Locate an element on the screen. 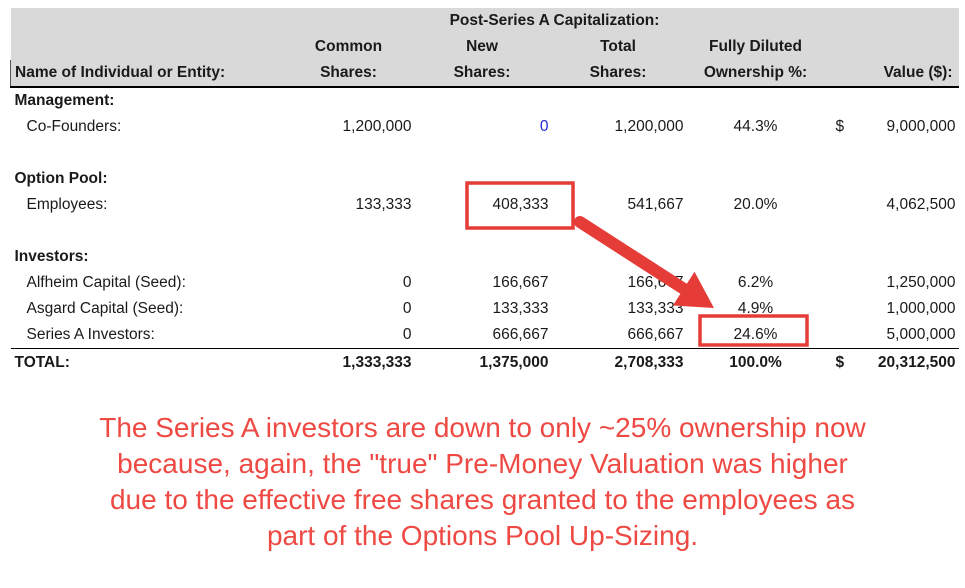 This screenshot has width=965, height=588. cell-name: TOTAL: is located at coordinates (42, 362).